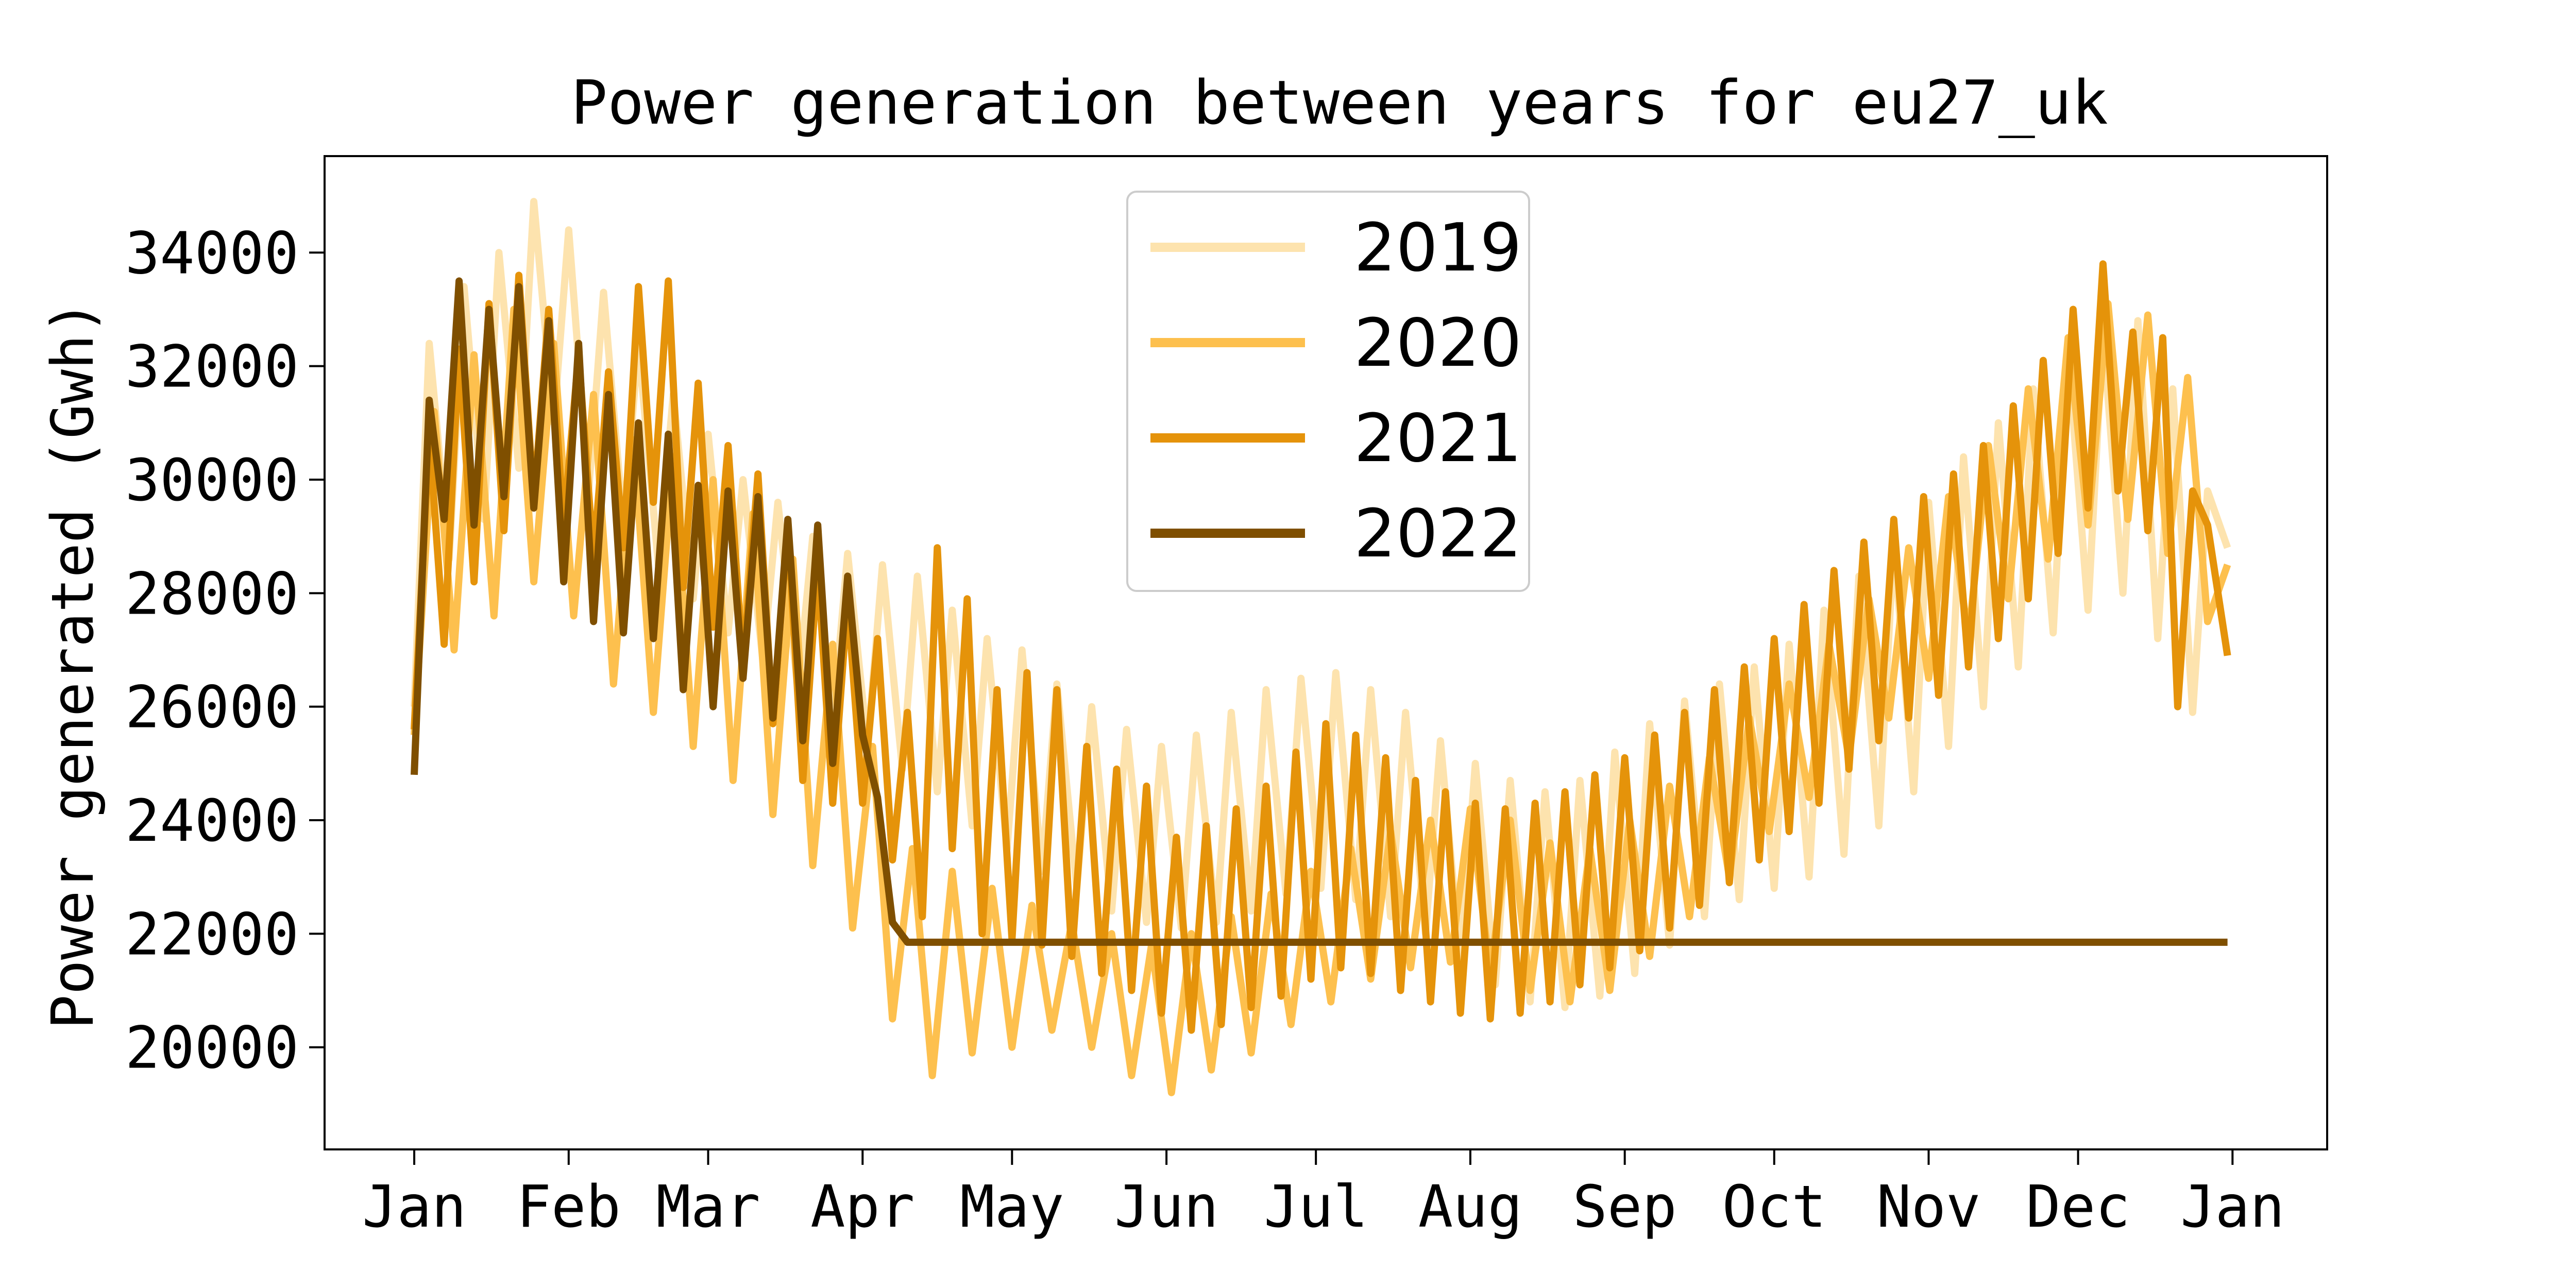 The height and width of the screenshot is (1288, 2576). I want to click on y-tick-label: 22000, so click(212, 934).